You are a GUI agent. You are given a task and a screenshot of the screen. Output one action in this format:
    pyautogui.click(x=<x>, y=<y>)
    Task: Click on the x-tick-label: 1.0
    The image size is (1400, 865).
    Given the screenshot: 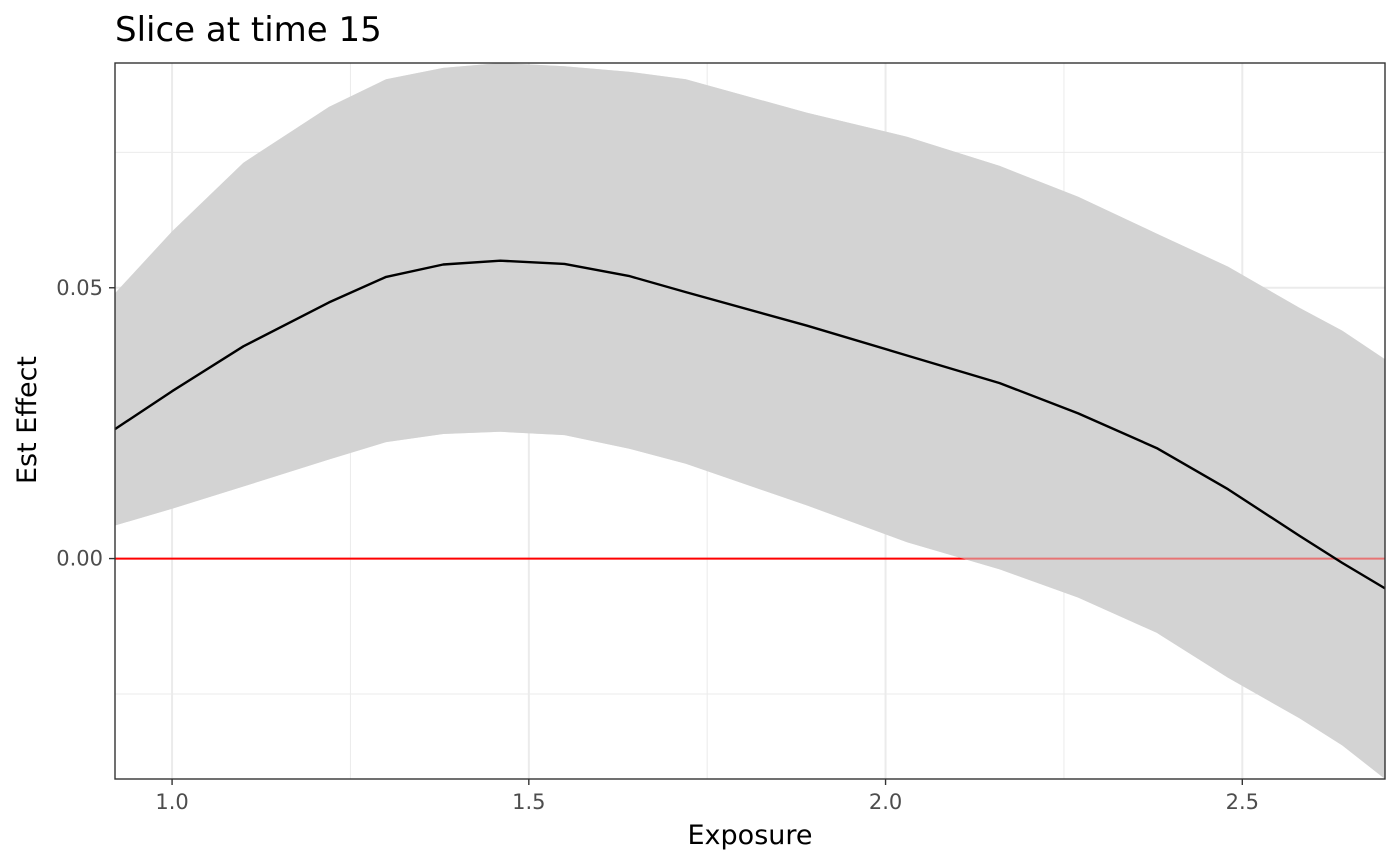 What is the action you would take?
    pyautogui.click(x=171, y=802)
    